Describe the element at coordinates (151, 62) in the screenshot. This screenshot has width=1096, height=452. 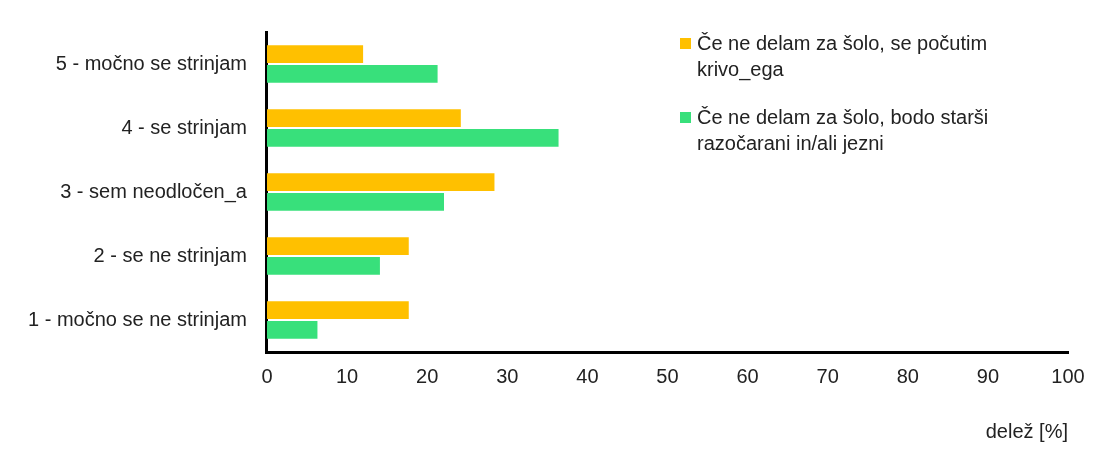
I see `y-tick-label: 5 - močno se strinjam` at that location.